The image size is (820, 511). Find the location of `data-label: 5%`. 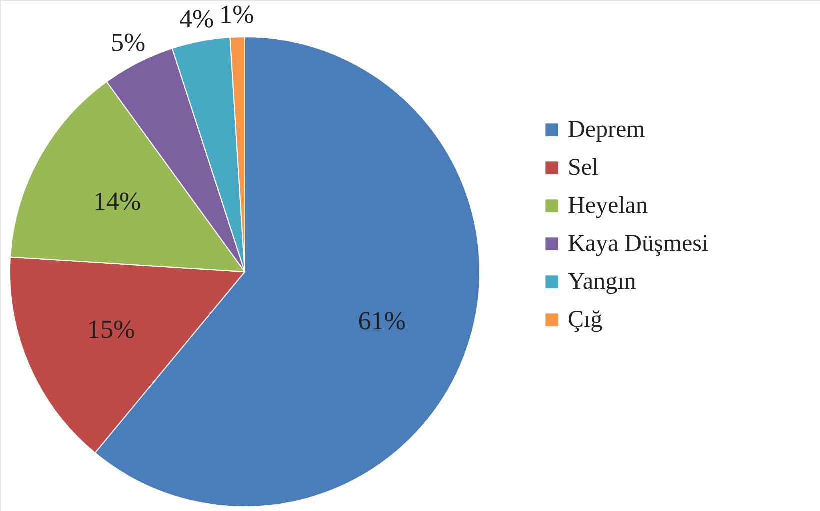

data-label: 5% is located at coordinates (128, 43).